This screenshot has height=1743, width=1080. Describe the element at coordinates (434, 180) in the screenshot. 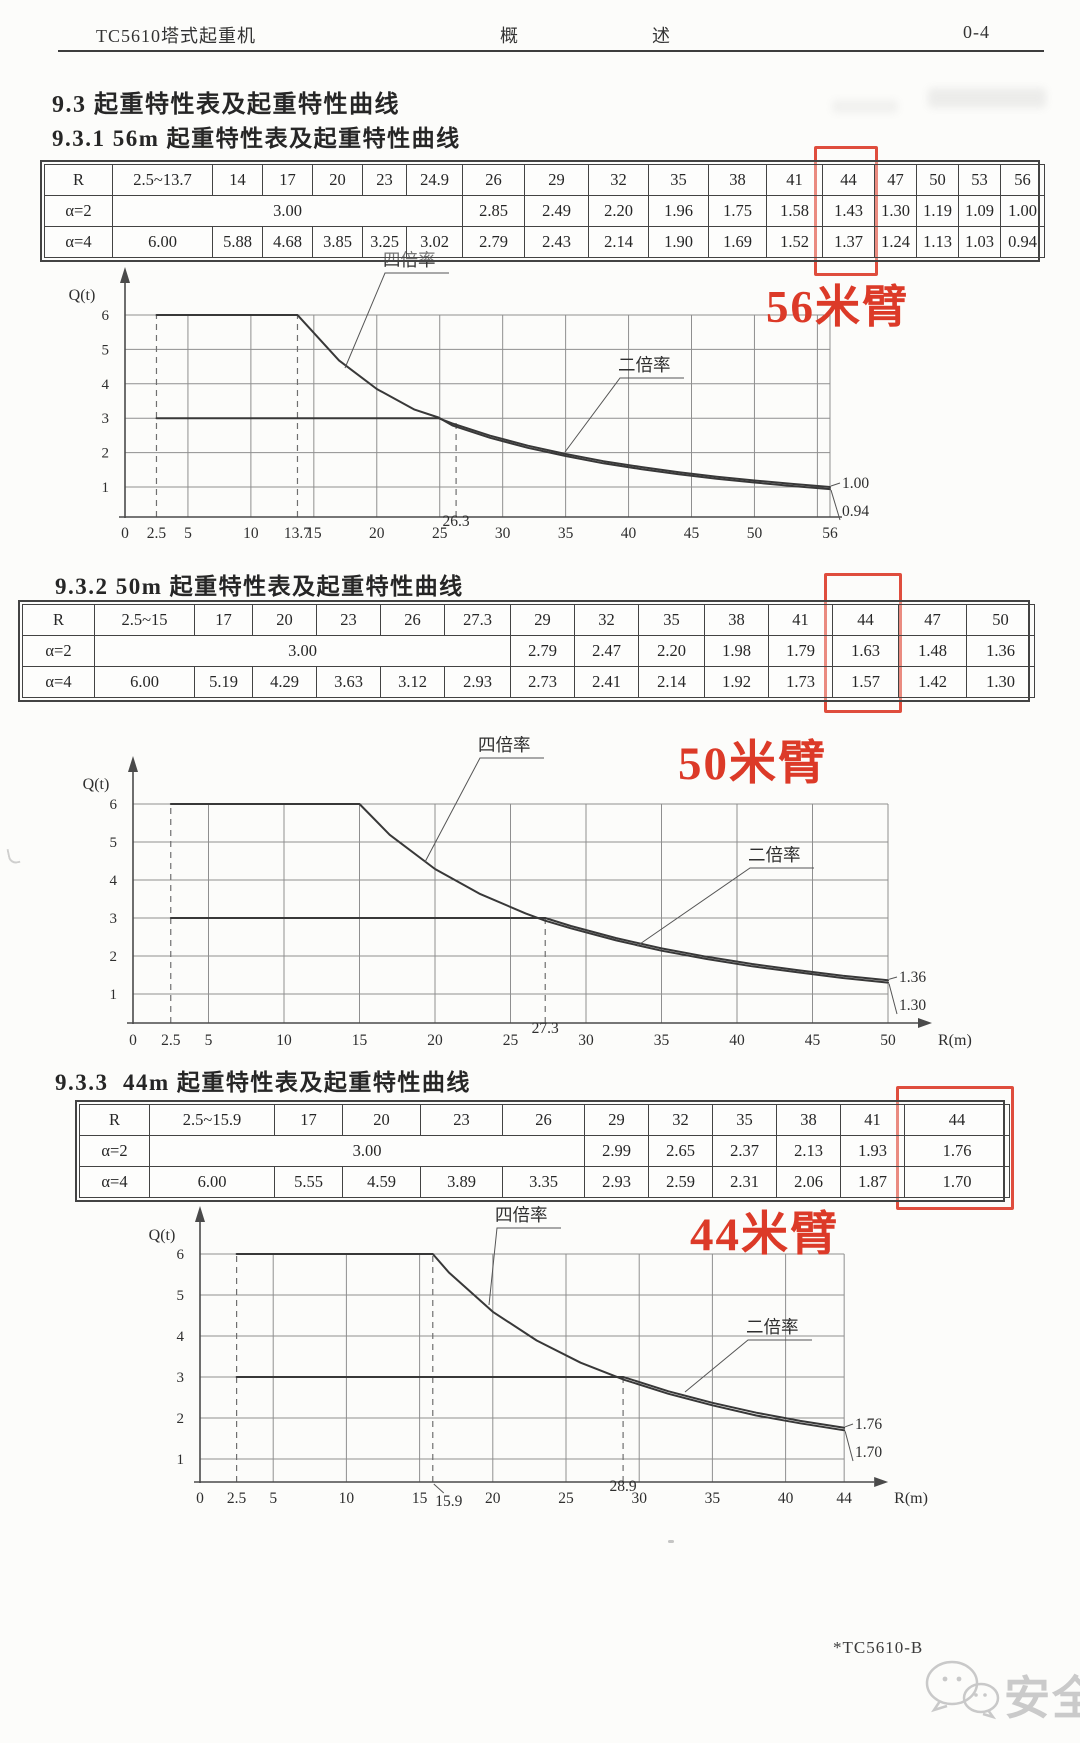

I see `radius-value-cell: 24.9` at that location.